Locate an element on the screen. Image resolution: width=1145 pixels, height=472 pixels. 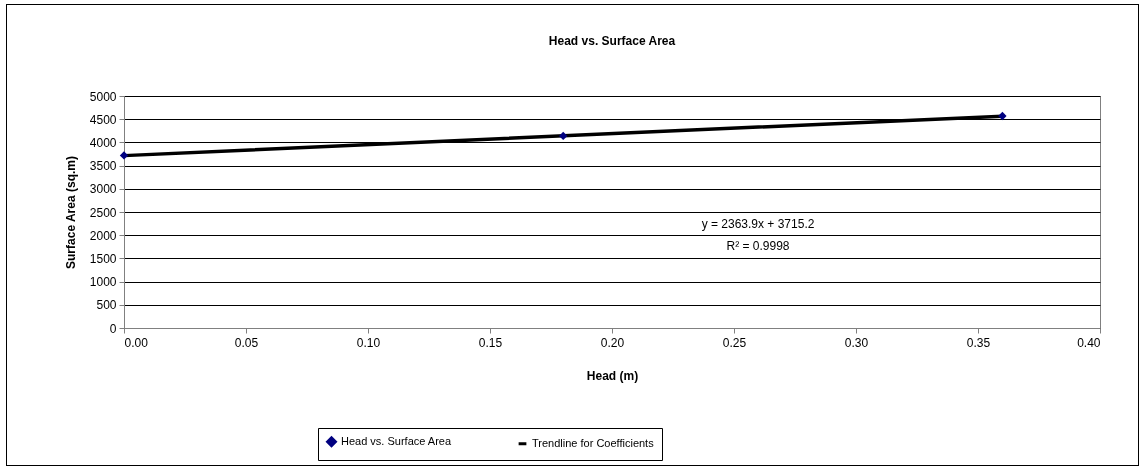
x-tick-label: 0.15 is located at coordinates (490, 342).